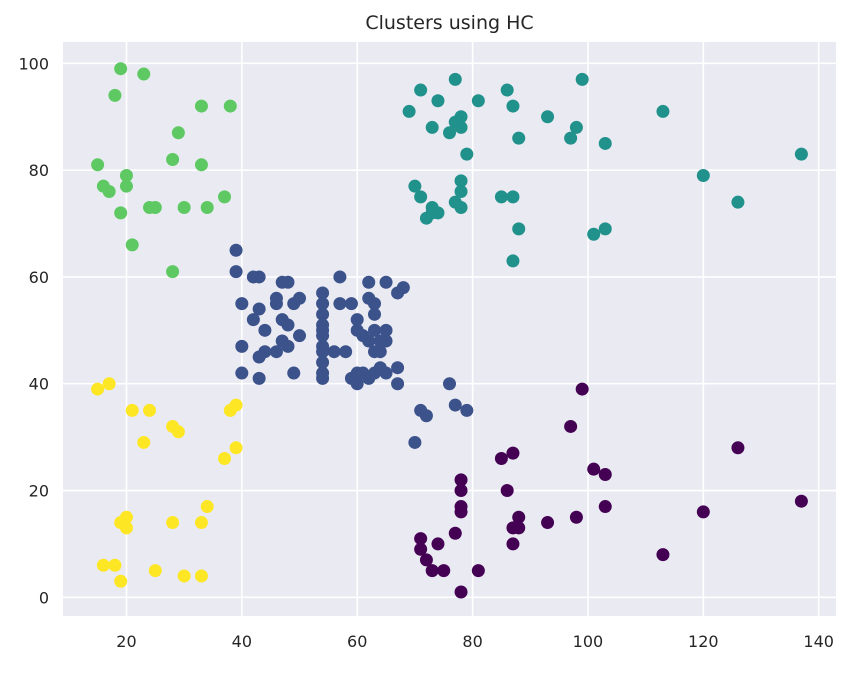  I want to click on y-axis-ticks: 0 20 40 60 80 100, so click(33, 330).